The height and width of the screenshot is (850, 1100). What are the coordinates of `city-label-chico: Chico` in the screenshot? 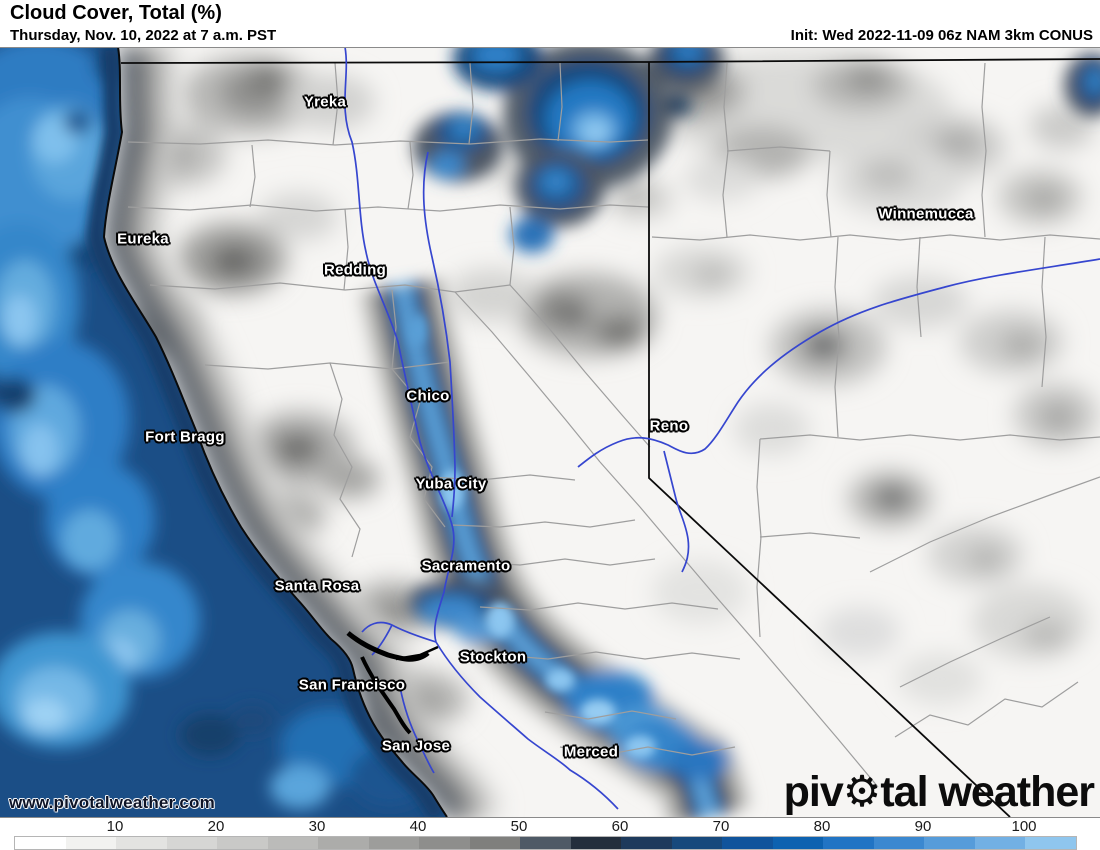 It's located at (428, 396).